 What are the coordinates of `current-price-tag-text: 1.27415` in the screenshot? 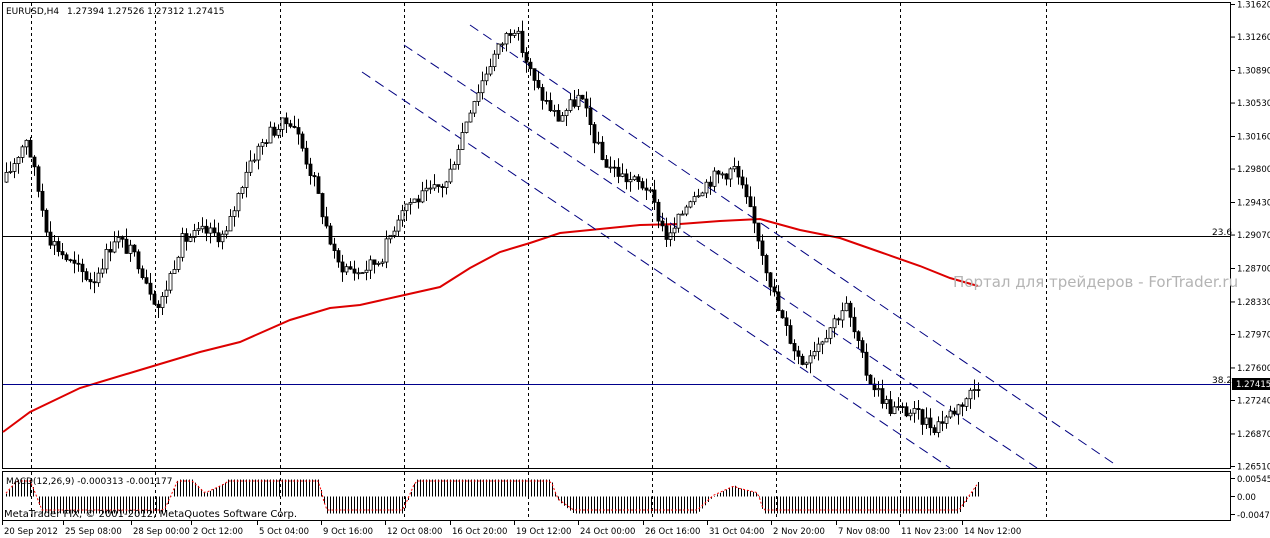 It's located at (1253, 385).